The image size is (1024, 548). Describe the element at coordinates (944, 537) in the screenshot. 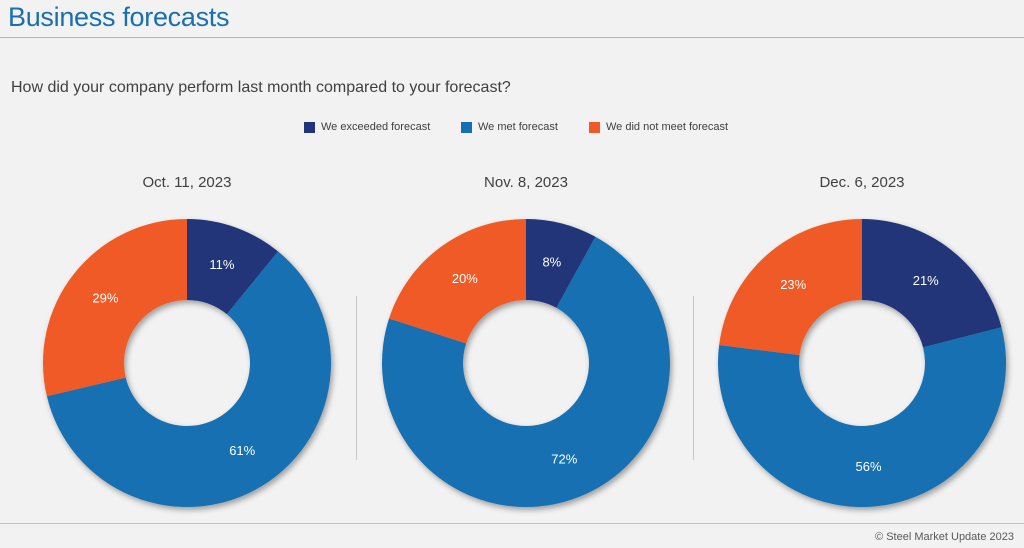

I see `footer-copyright: © Steel Market Update 2023` at that location.